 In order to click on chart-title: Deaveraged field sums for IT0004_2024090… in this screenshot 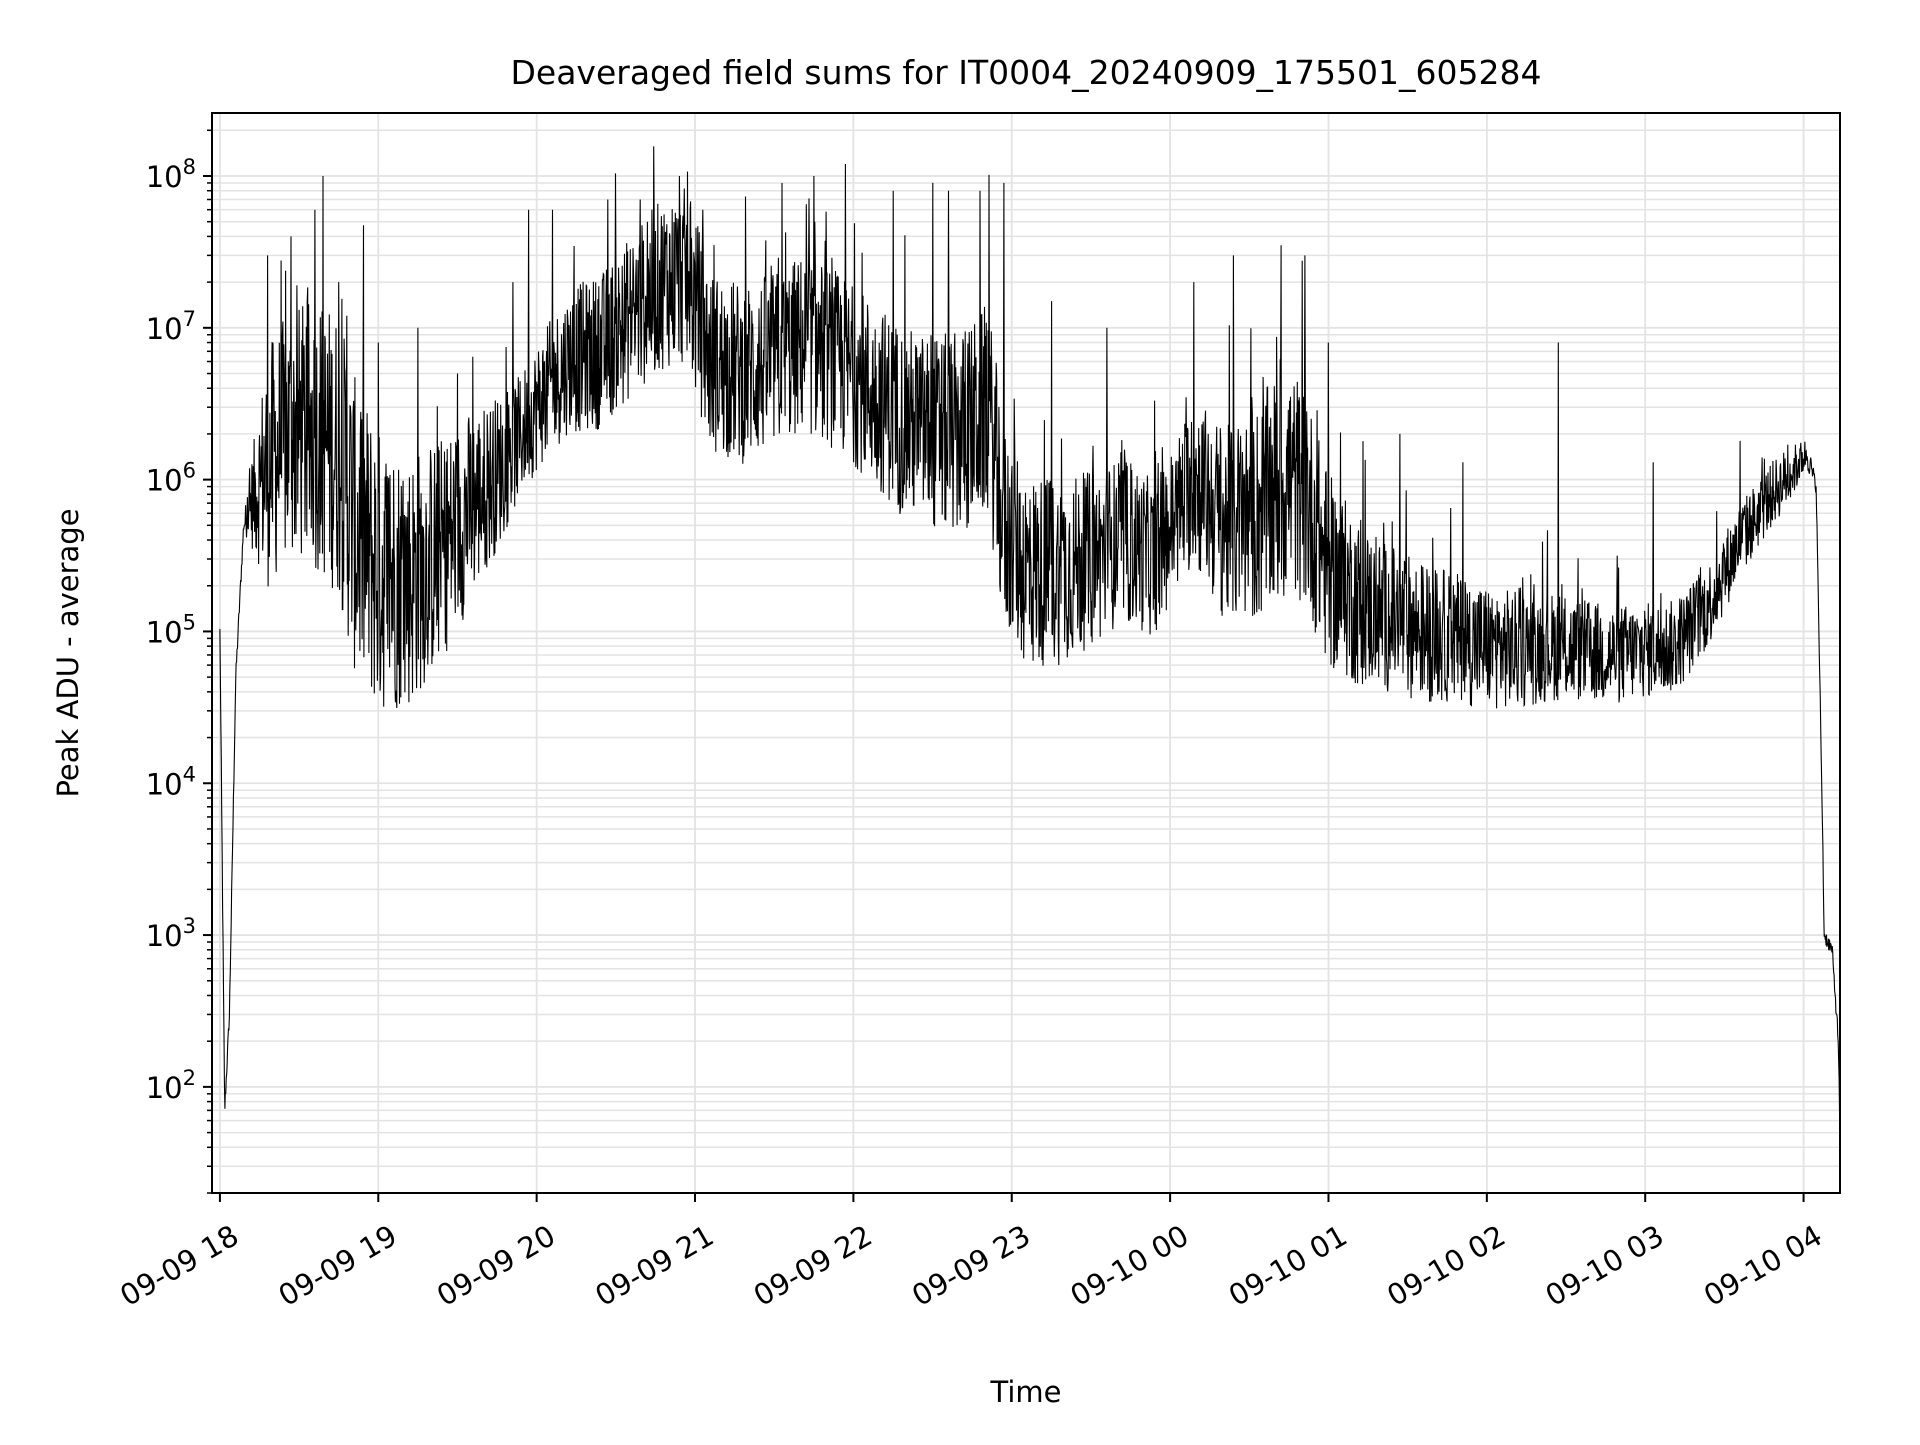, I will do `click(1025, 72)`.